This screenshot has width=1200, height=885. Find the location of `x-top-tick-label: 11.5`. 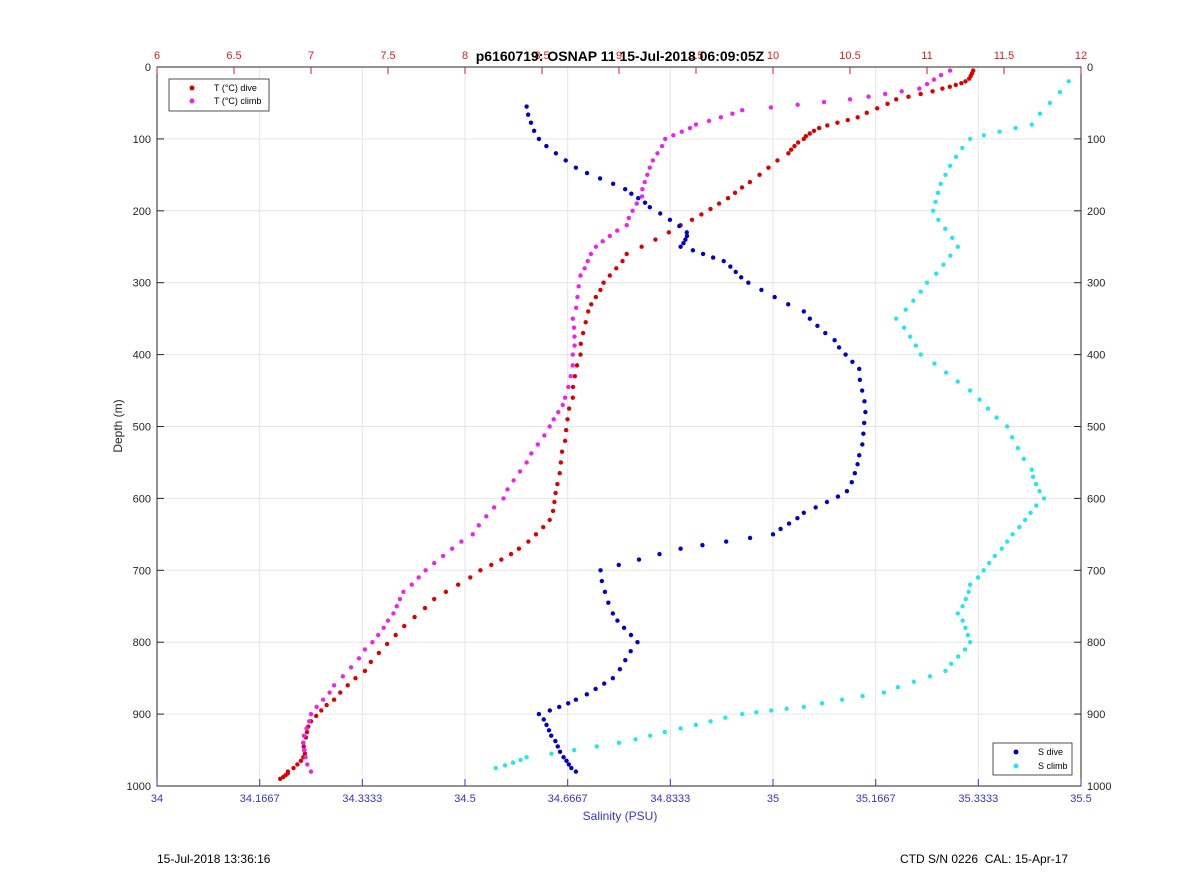

x-top-tick-label: 11.5 is located at coordinates (1004, 56).